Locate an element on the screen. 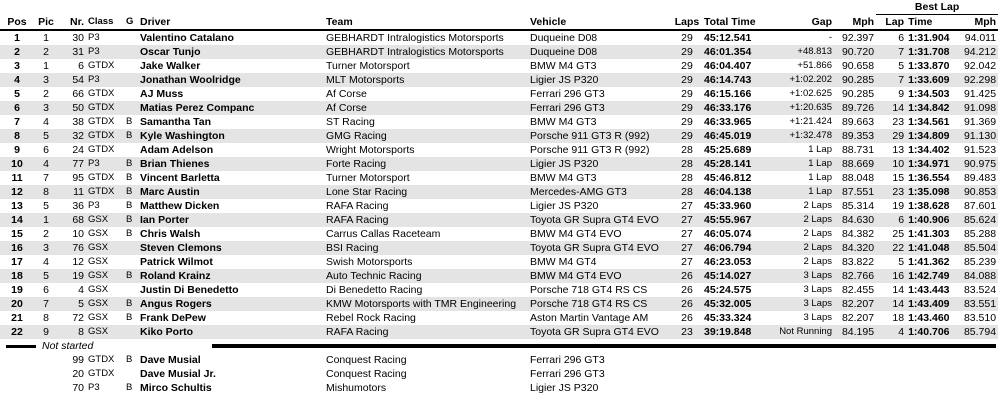  best-lap-number-cell: 22 is located at coordinates (891, 248).